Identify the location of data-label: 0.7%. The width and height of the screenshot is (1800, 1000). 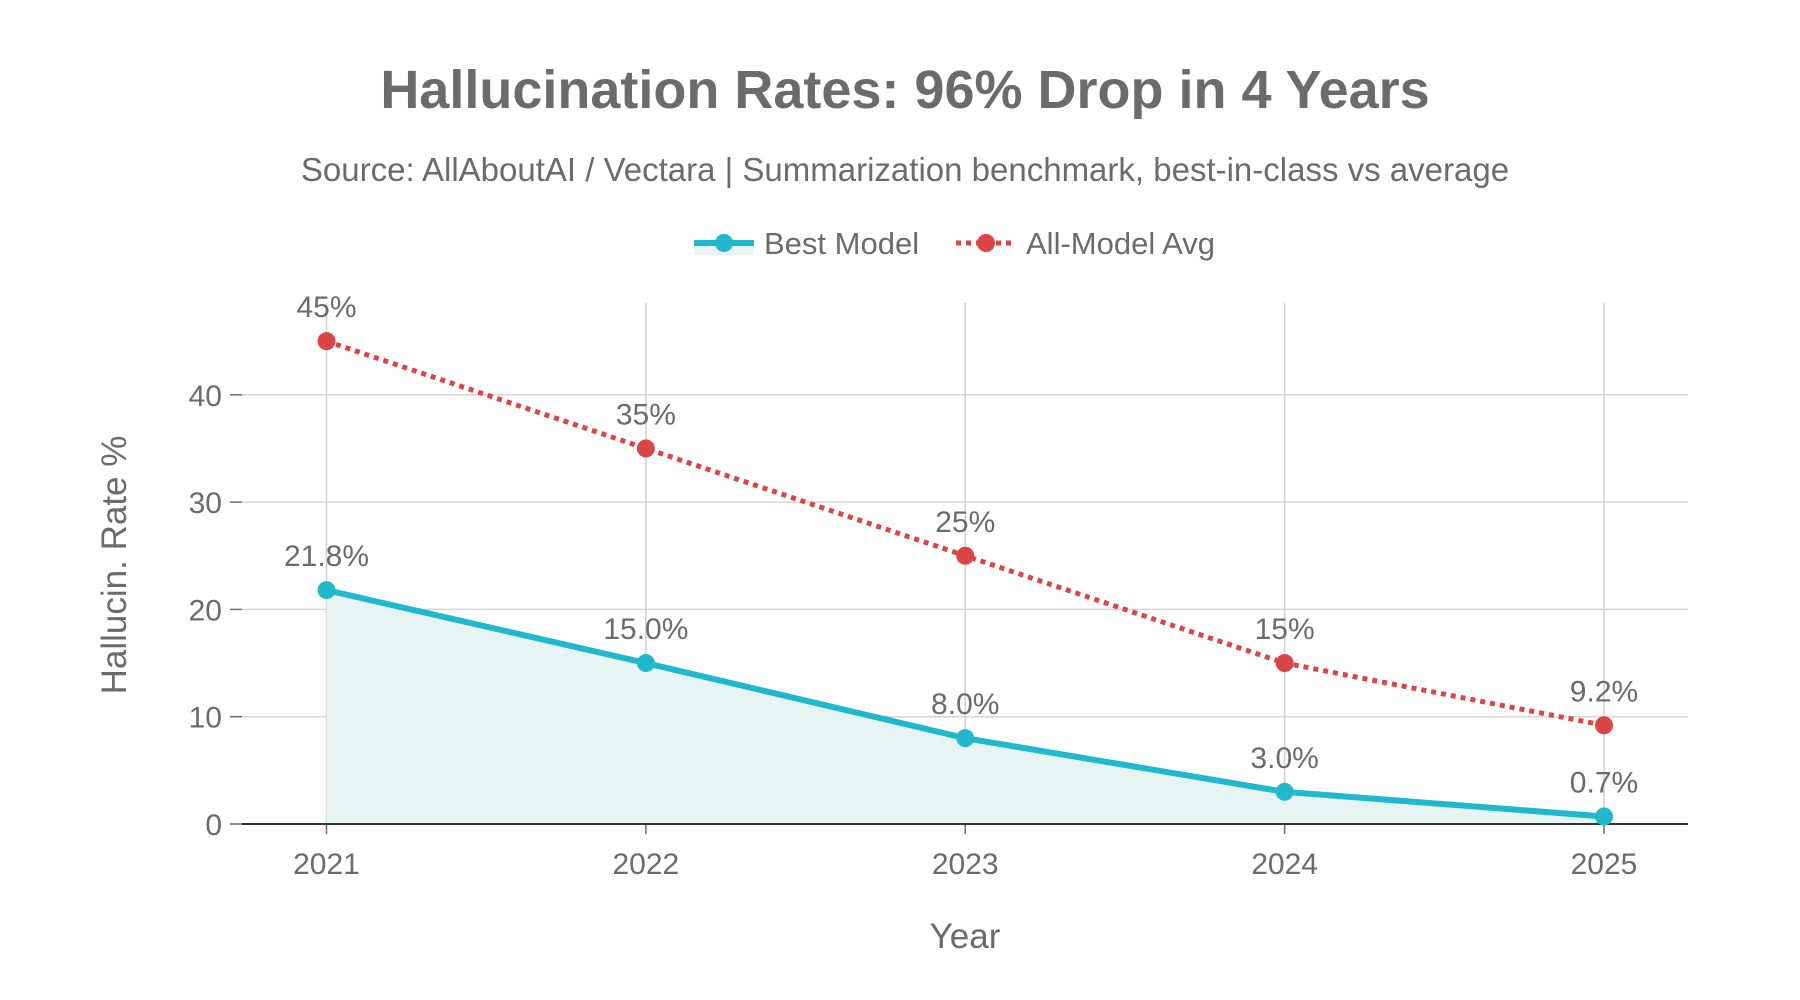
(1604, 782).